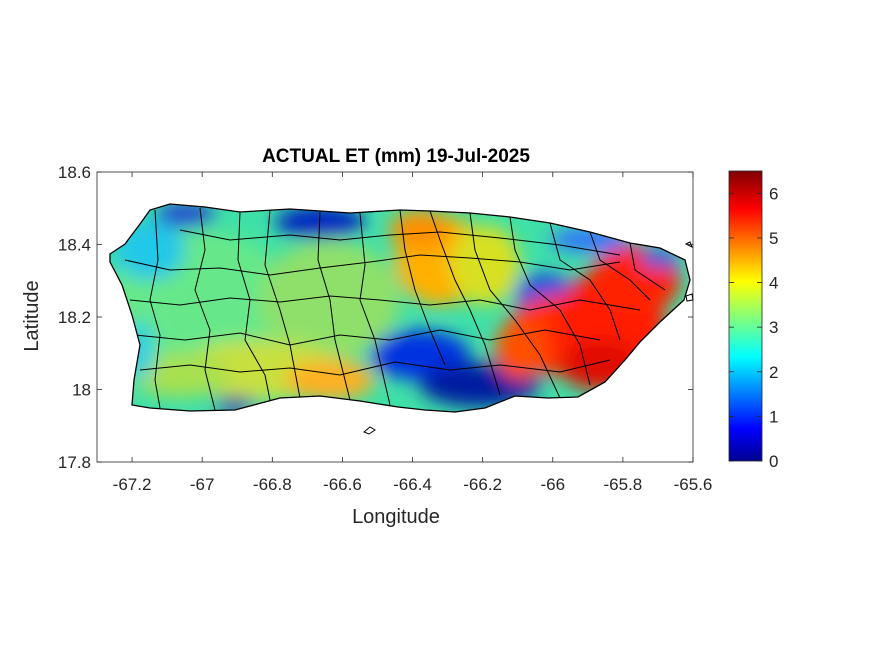 This screenshot has width=875, height=656. I want to click on x-tick-label: -66.6, so click(342, 484).